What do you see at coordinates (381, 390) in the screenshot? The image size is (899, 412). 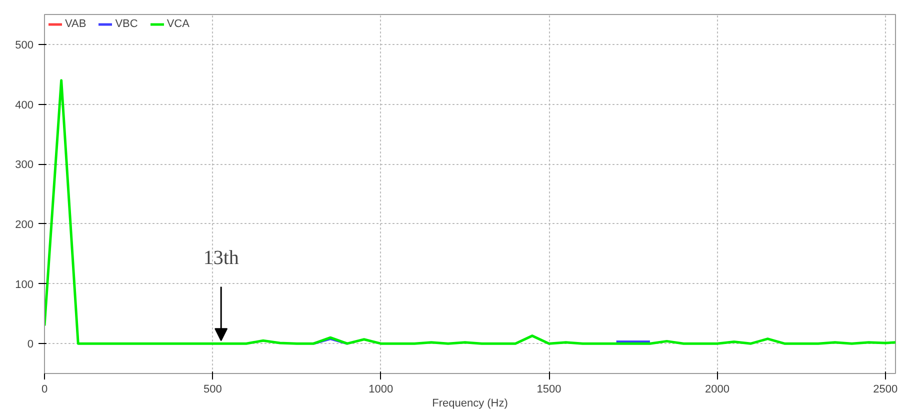 I see `x-tick-label: 1000` at bounding box center [381, 390].